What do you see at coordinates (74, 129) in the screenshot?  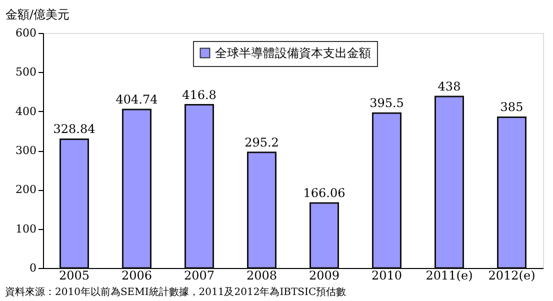 I see `data-label: 328.84` at bounding box center [74, 129].